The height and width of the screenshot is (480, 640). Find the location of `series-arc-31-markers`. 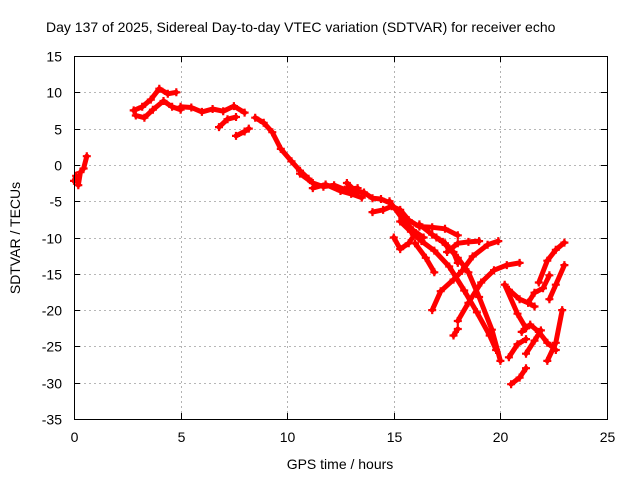

series-arc-31-markers is located at coordinates (555, 335).